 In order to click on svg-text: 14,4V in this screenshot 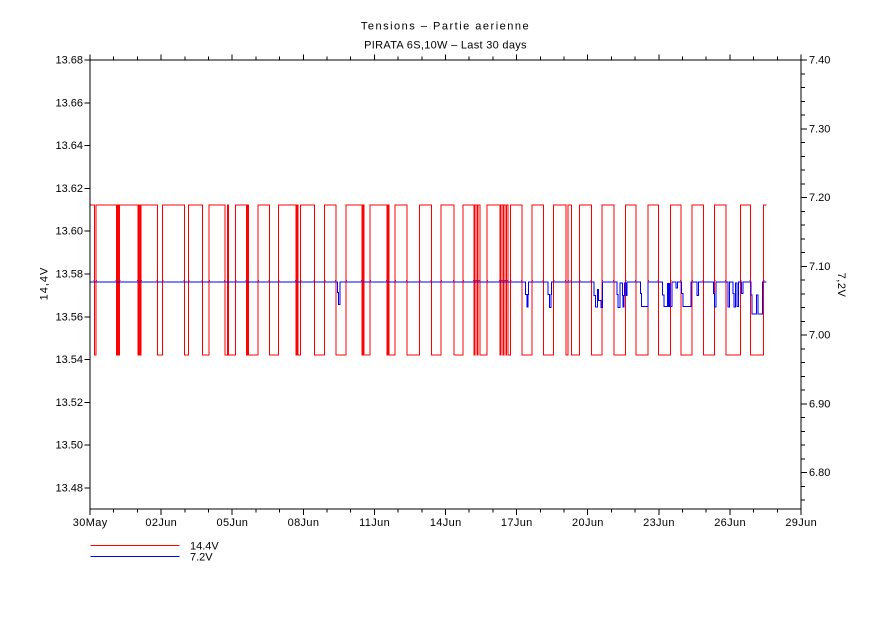, I will do `click(45, 284)`.